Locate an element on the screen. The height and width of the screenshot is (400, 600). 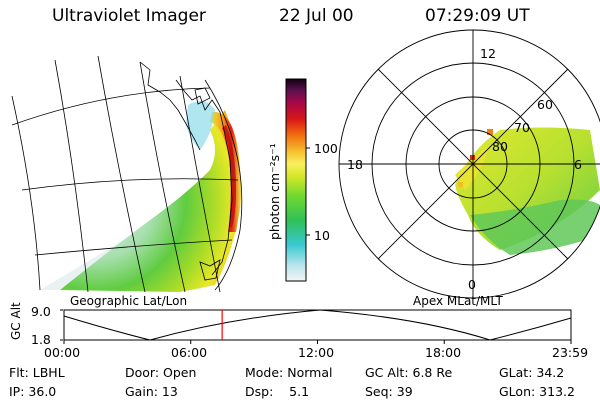
status-dsp: Dsp: 5.1 is located at coordinates (277, 391).